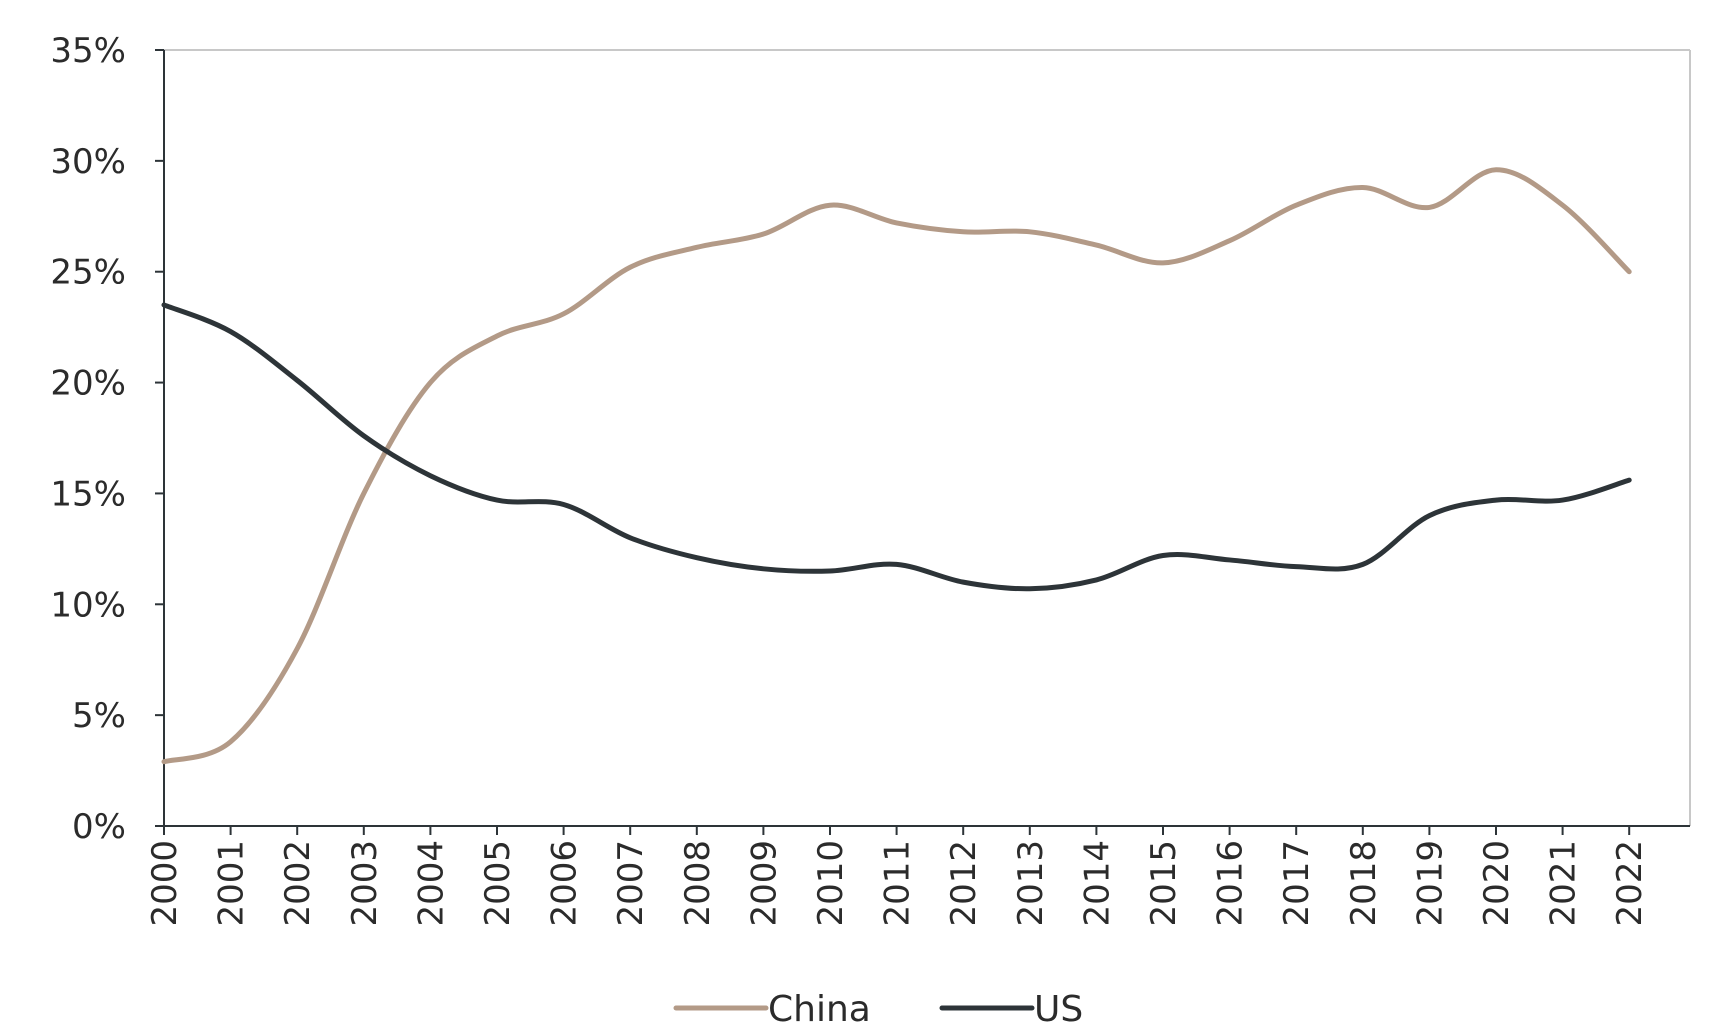 Image resolution: width=1719 pixels, height=1031 pixels. What do you see at coordinates (165, 883) in the screenshot?
I see `x-tick-label: 2000` at bounding box center [165, 883].